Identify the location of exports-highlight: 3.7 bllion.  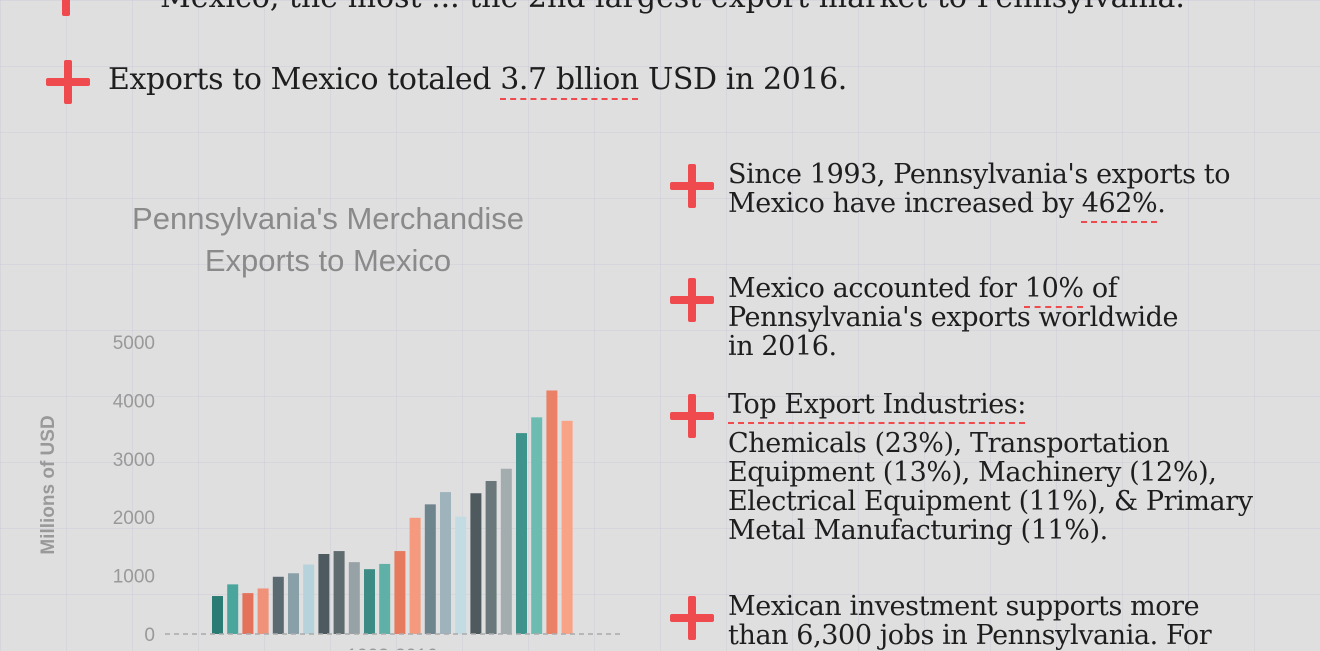
(569, 79).